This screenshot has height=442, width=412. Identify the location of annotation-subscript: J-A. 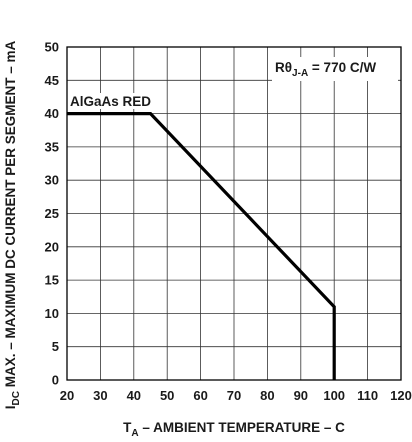
(300, 73).